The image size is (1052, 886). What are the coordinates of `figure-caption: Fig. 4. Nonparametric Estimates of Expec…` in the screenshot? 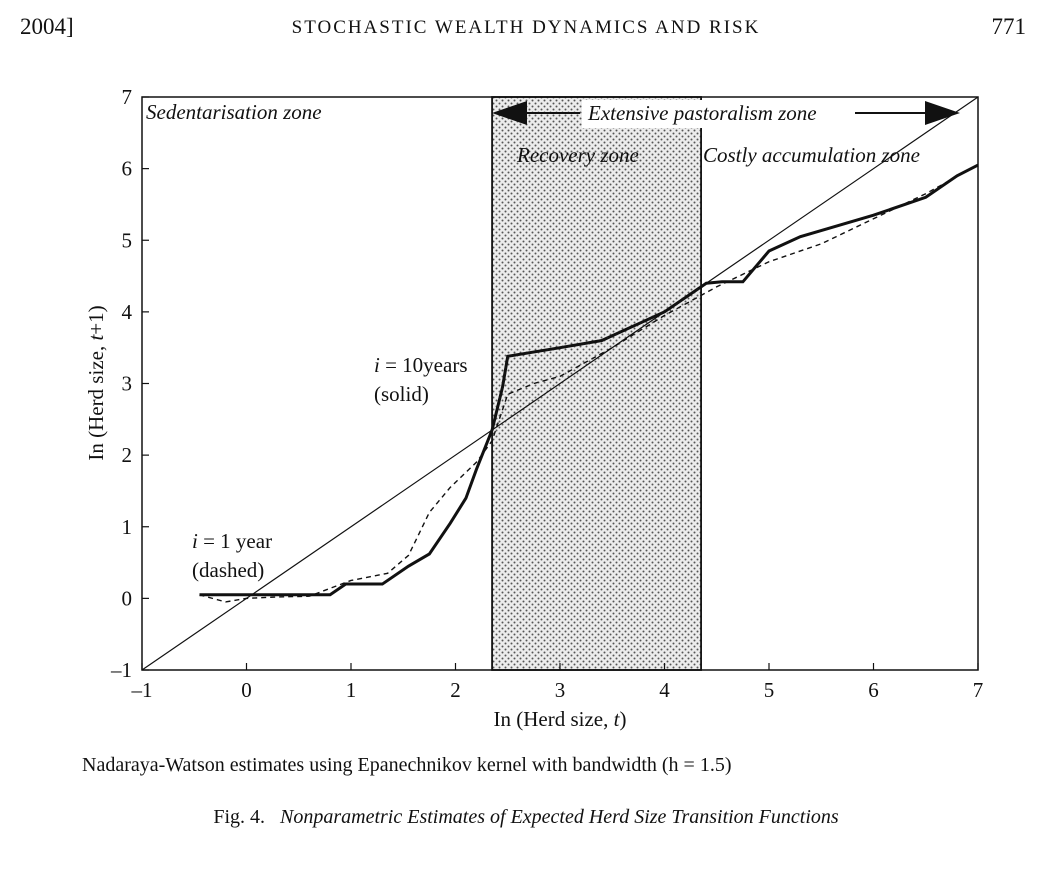 It's located at (526, 817).